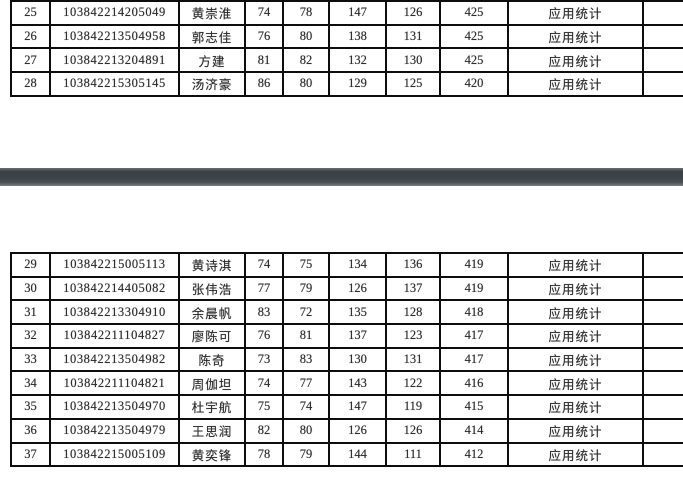  Describe the element at coordinates (474, 13) in the screenshot. I see `cell-total: 425` at that location.